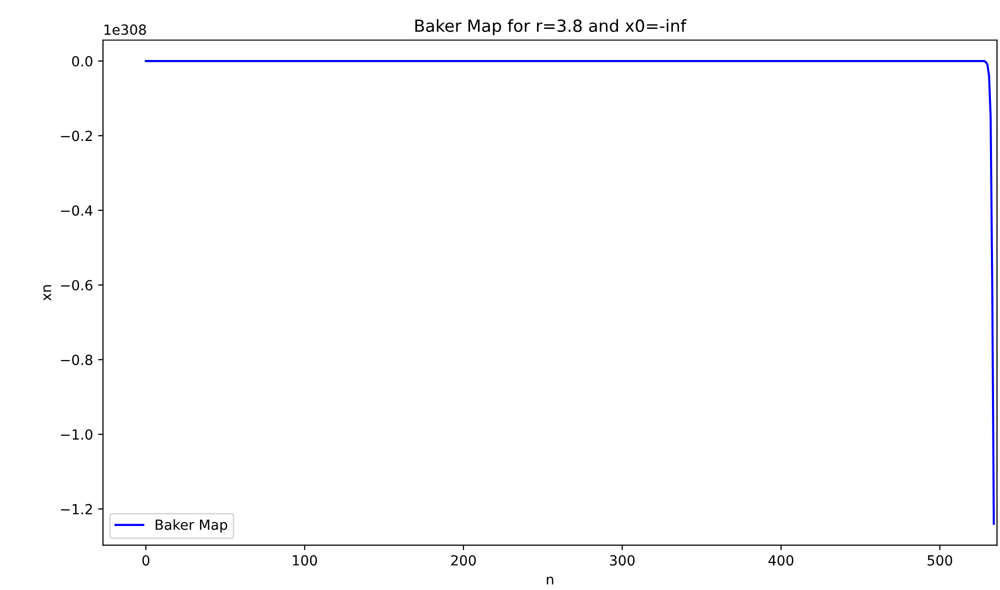  Describe the element at coordinates (304, 560) in the screenshot. I see `x-tick-label: 100` at that location.